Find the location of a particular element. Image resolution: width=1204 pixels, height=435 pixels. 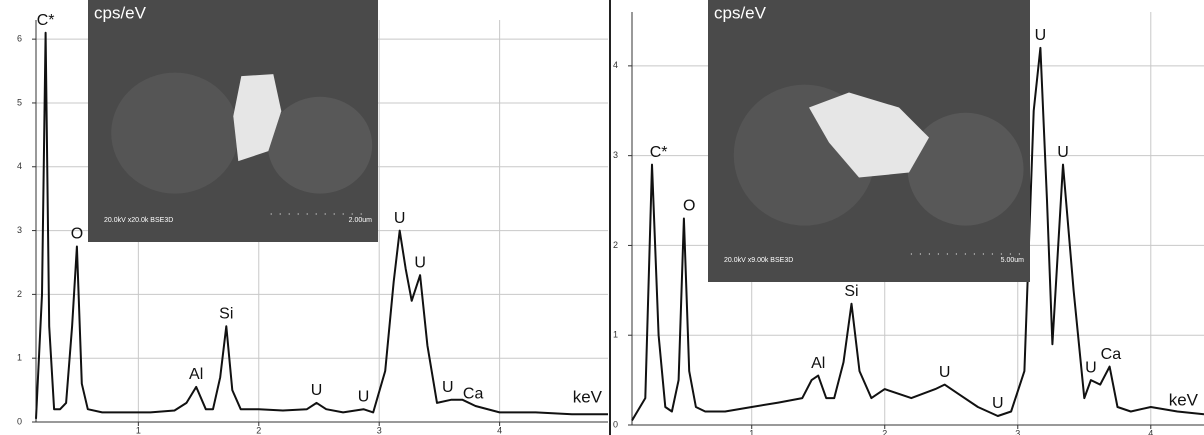

inset-caption: 20.0kV x20.0k BSE3D is located at coordinates (138, 220).